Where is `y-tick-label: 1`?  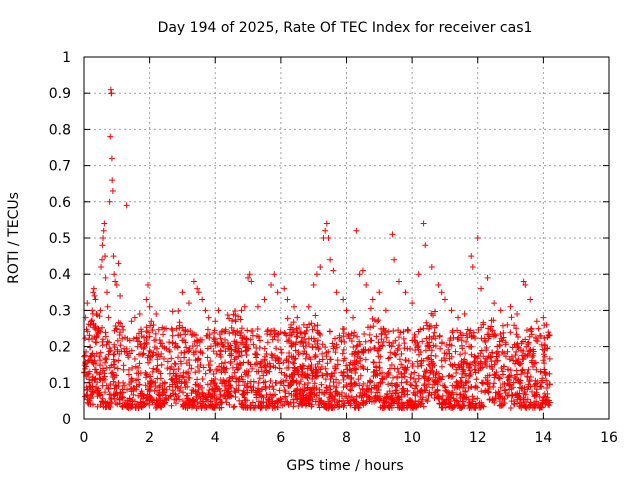 y-tick-label: 1 is located at coordinates (66, 58).